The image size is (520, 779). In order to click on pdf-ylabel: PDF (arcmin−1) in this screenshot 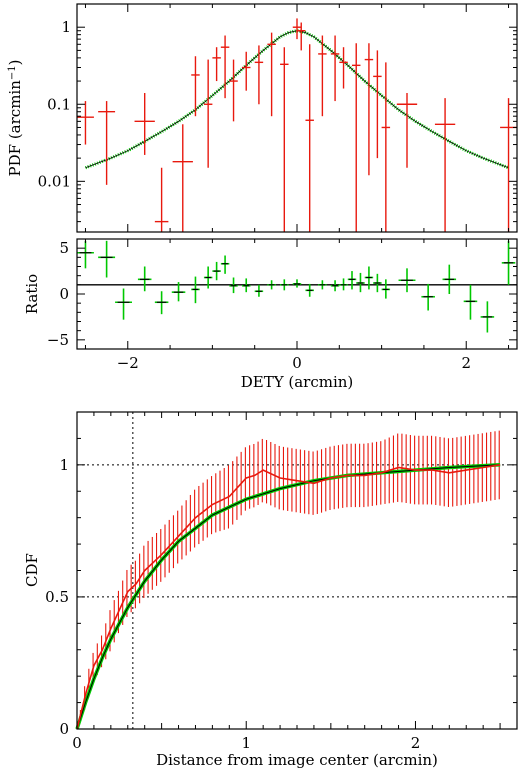, I will do `click(15, 118)`.